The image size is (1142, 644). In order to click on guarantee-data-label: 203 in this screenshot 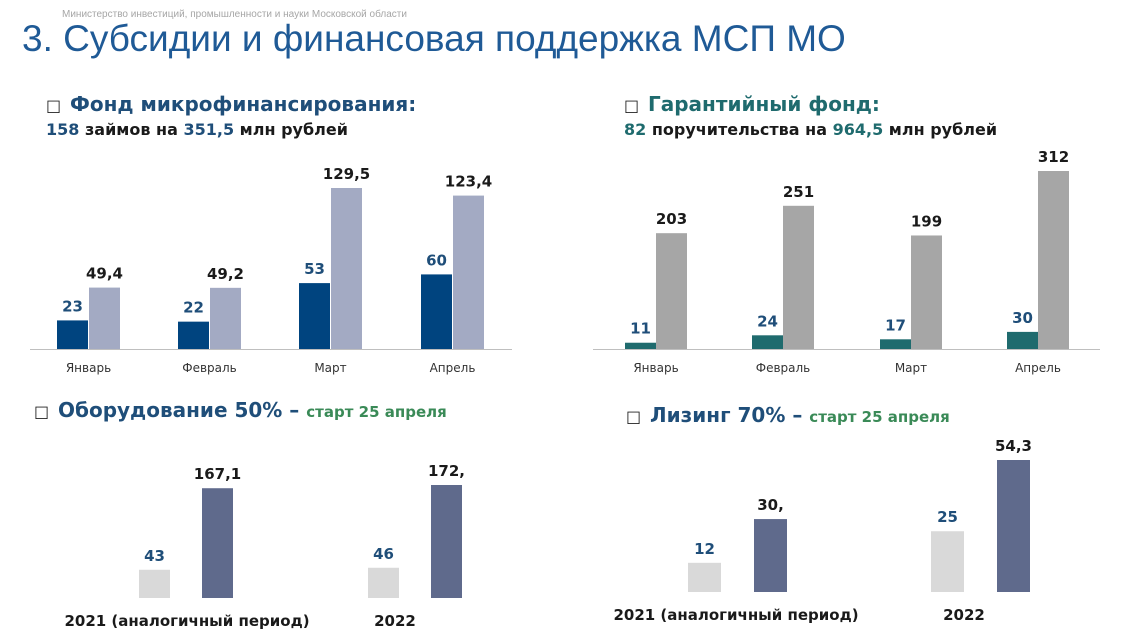, I will do `click(671, 219)`.